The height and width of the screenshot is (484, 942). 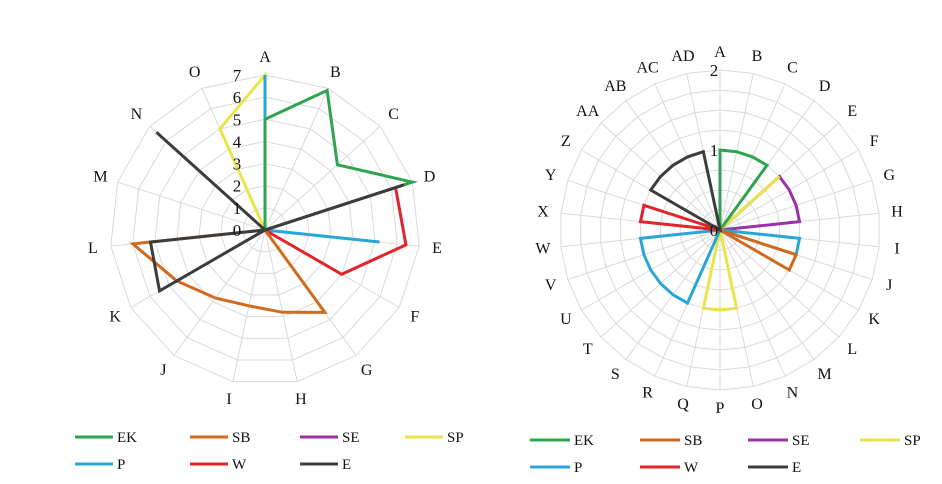 What do you see at coordinates (566, 141) in the screenshot?
I see `axis-label-z: Z` at bounding box center [566, 141].